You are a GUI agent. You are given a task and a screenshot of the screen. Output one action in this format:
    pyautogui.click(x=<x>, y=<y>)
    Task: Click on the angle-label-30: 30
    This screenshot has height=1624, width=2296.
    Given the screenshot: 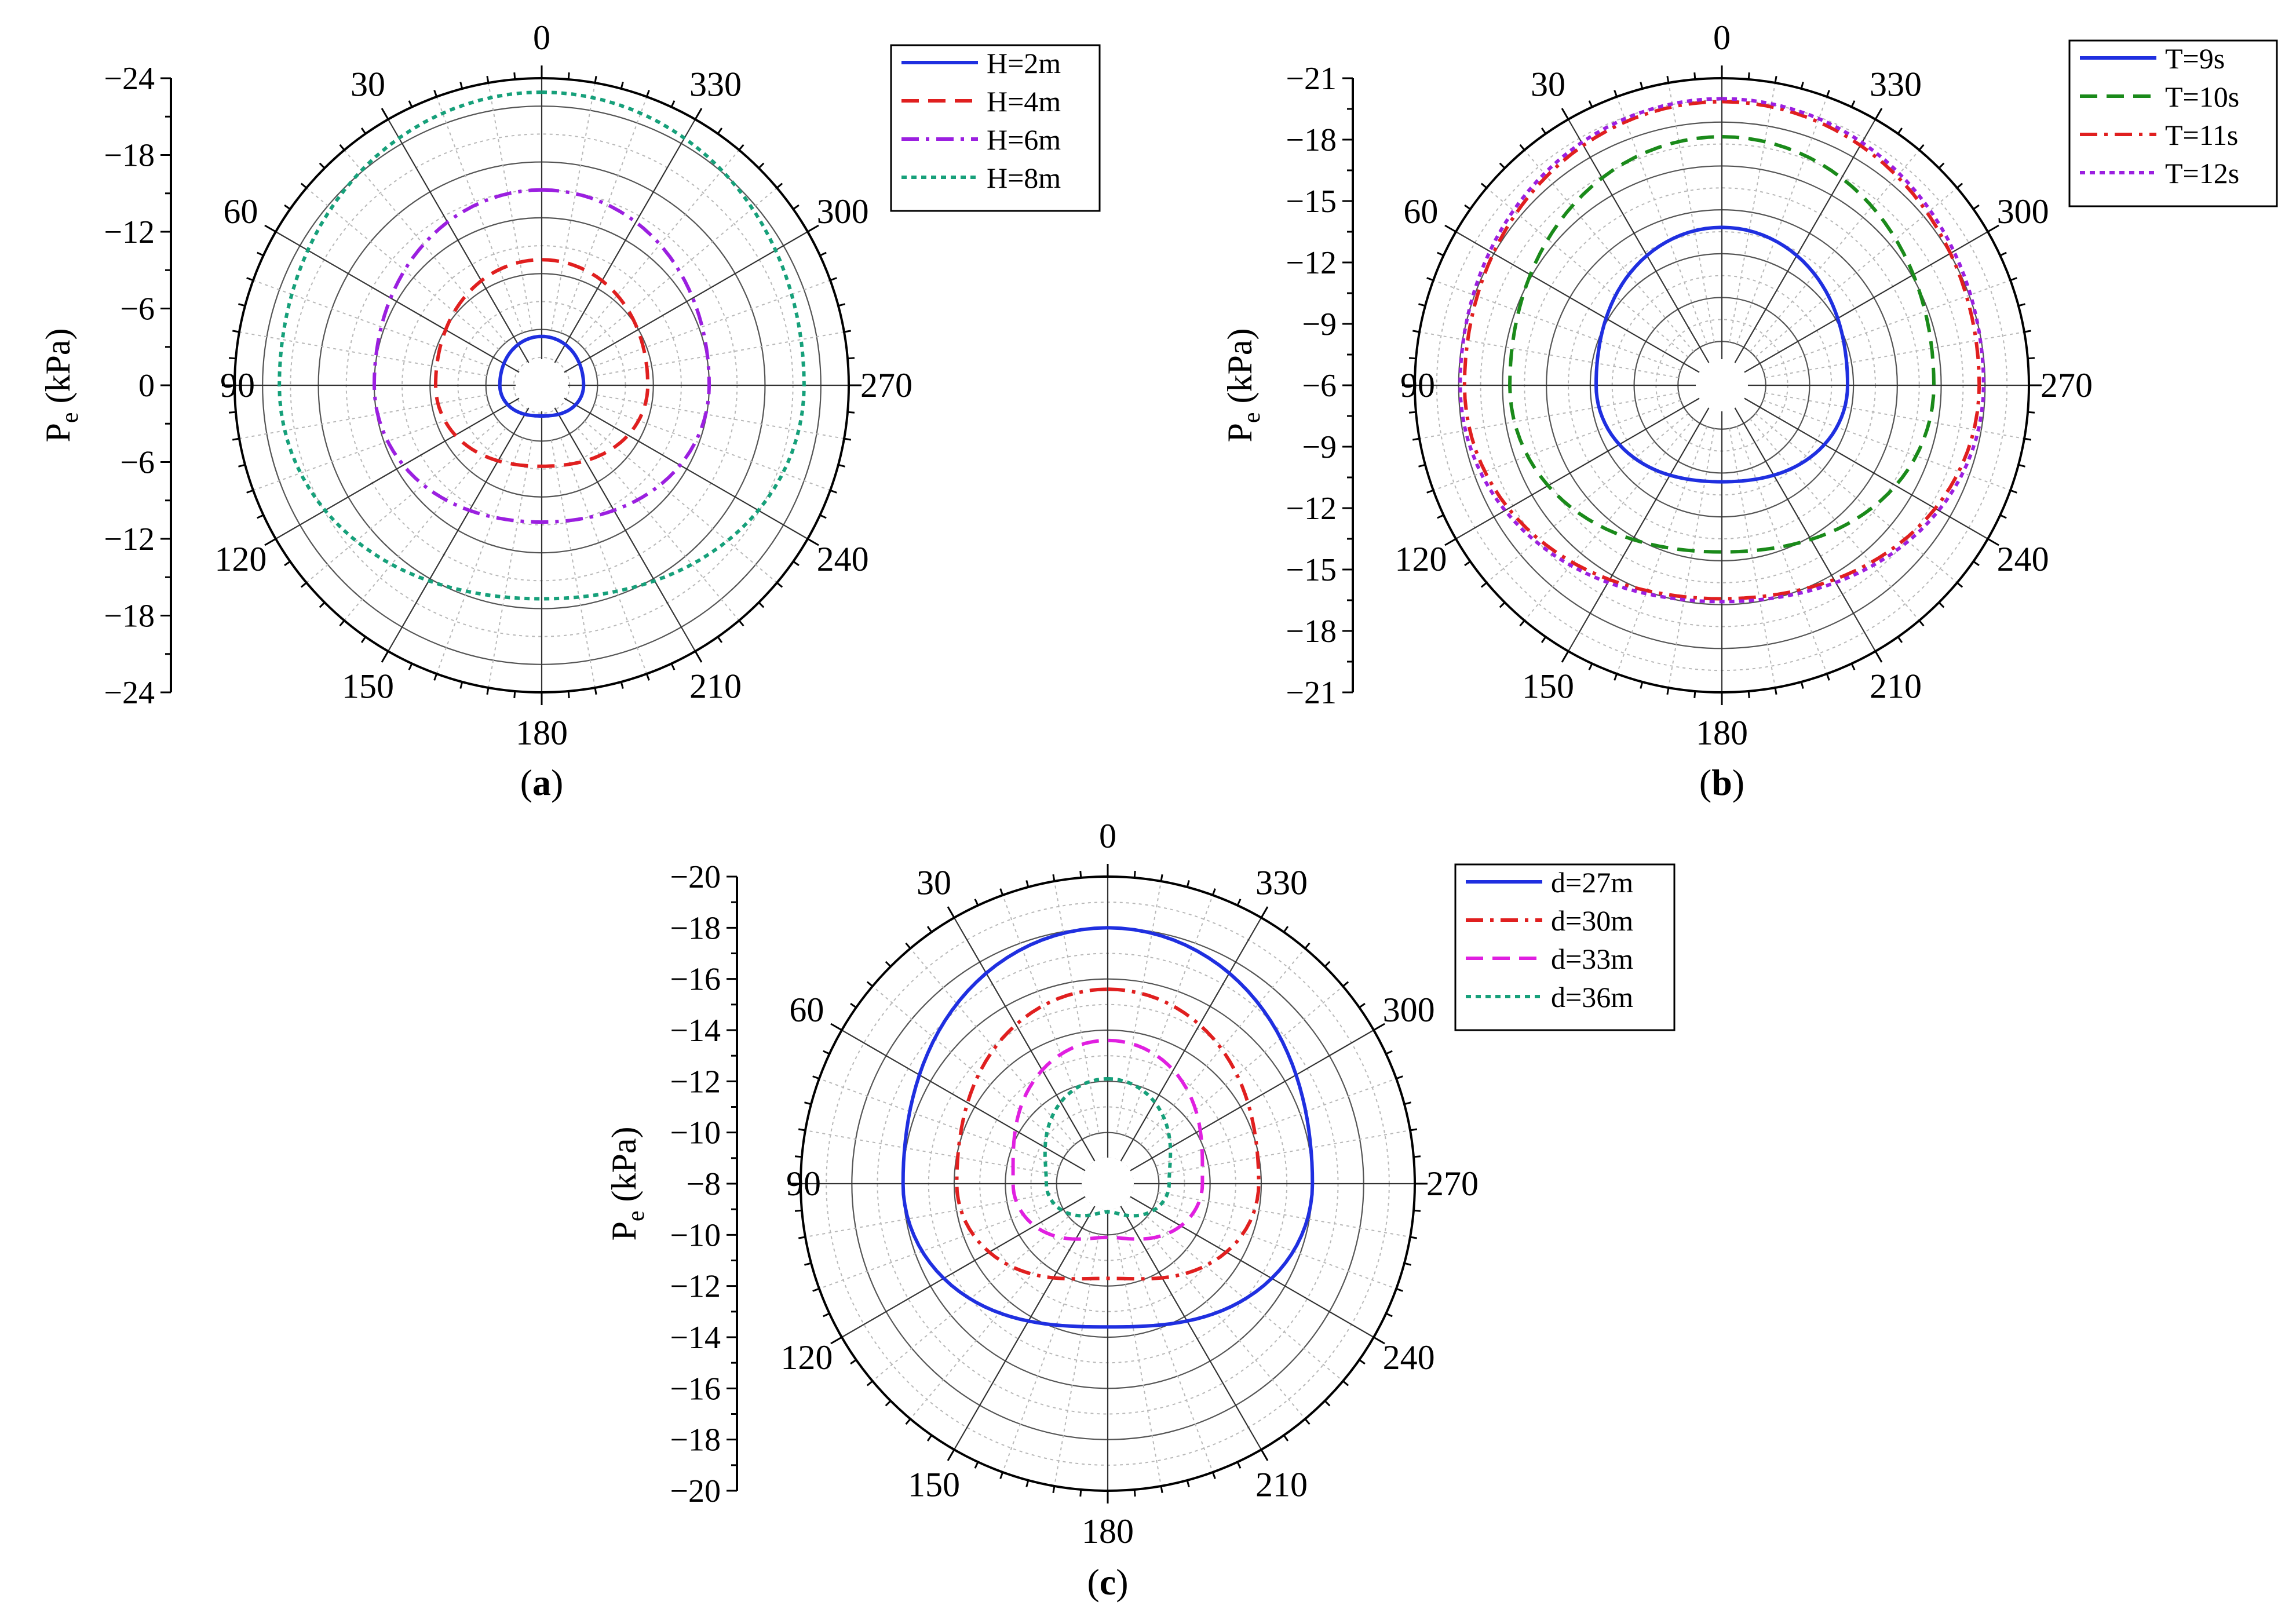 What is the action you would take?
    pyautogui.click(x=934, y=882)
    